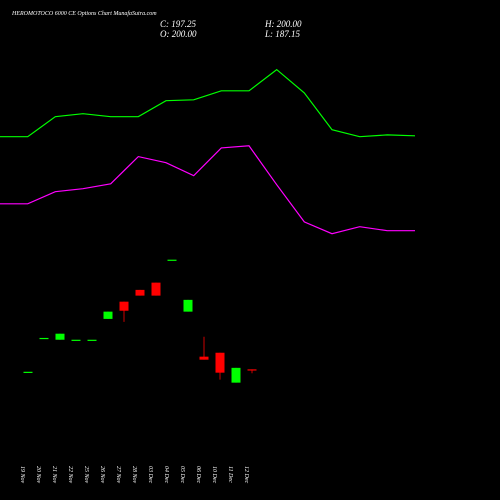  I want to click on x-tick-label: 10 Dec, so click(214, 474).